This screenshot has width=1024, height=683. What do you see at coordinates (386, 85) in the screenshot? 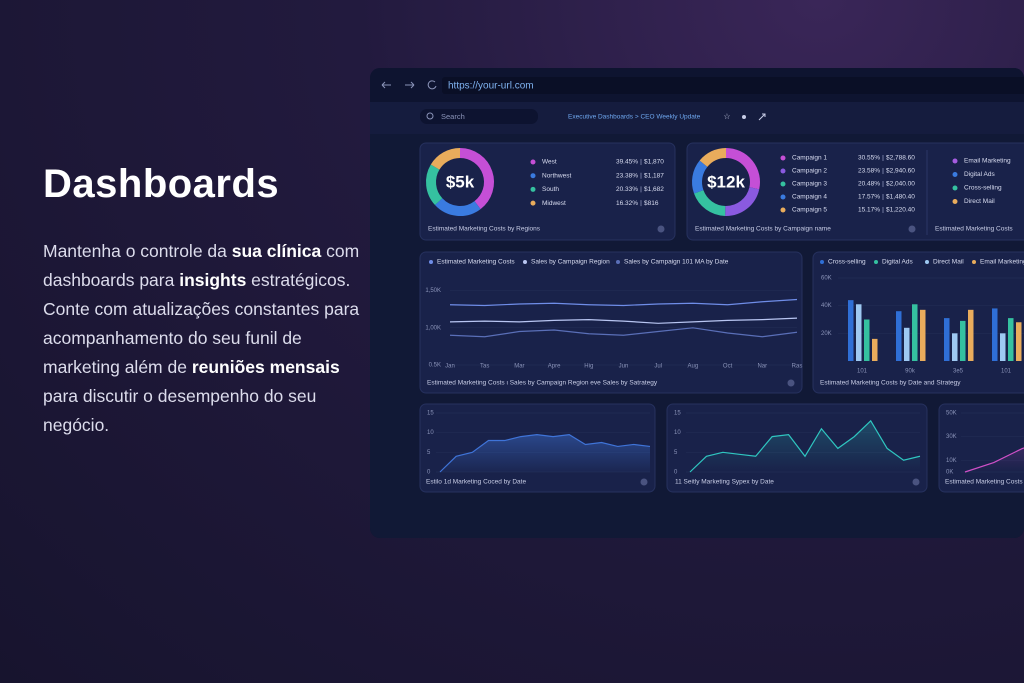
I see `back-button` at bounding box center [386, 85].